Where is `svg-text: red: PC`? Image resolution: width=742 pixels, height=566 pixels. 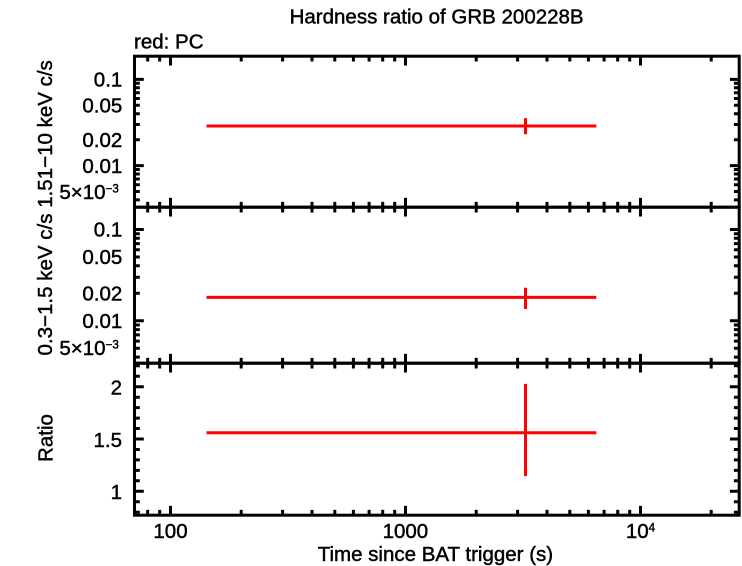
svg-text: red: PC is located at coordinates (169, 41).